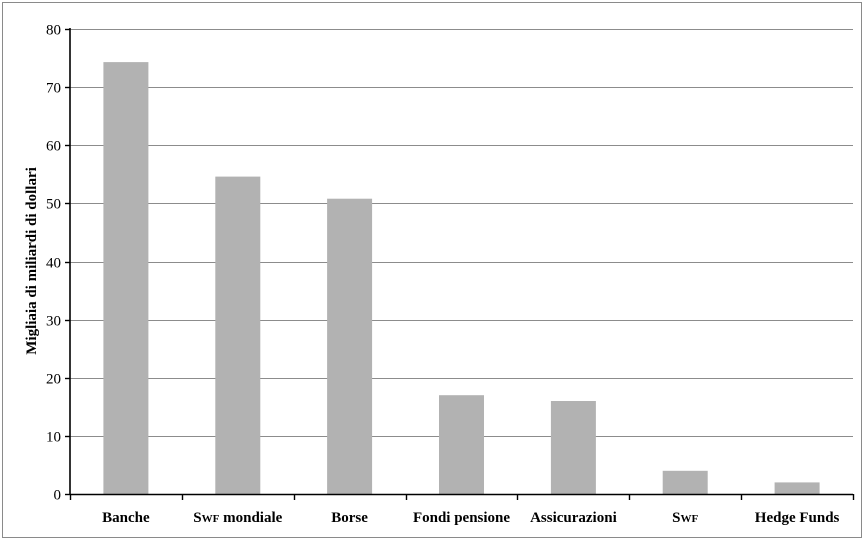 The height and width of the screenshot is (541, 865). Describe the element at coordinates (53, 264) in the screenshot. I see `y-tick-label: 40` at that location.